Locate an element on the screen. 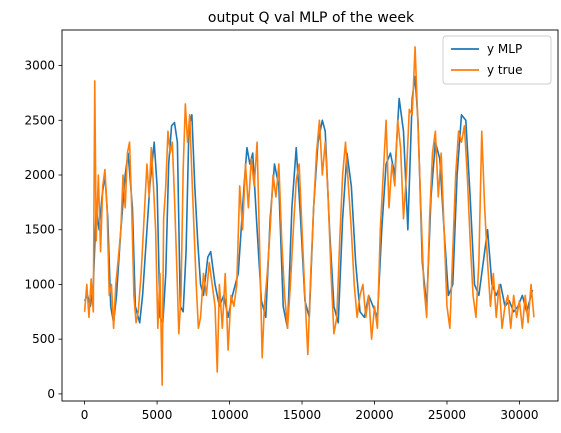  x-tick-label: 0 is located at coordinates (85, 415).